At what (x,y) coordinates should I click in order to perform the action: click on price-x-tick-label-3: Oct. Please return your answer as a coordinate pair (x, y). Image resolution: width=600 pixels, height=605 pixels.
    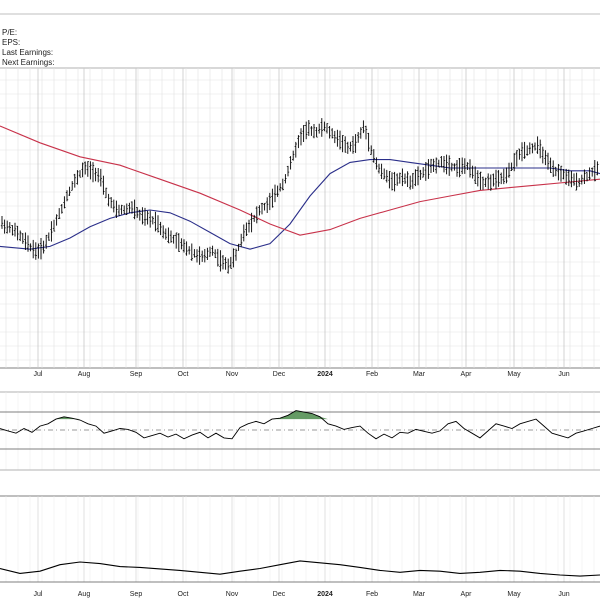
    Looking at the image, I should click on (183, 374).